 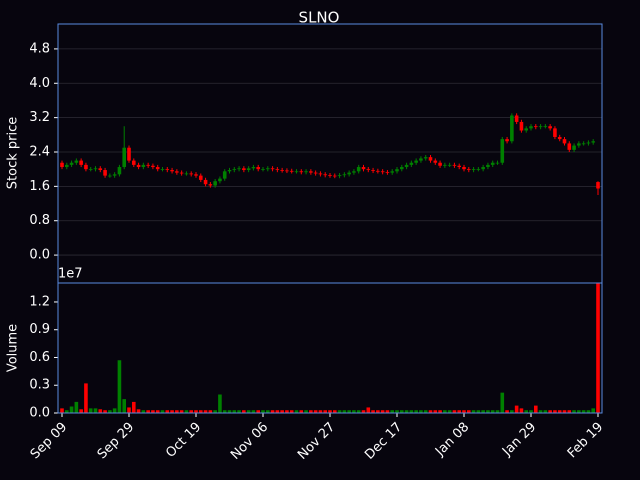 What do you see at coordinates (39, 357) in the screenshot?
I see `volume-tick-label: 0.6` at bounding box center [39, 357].